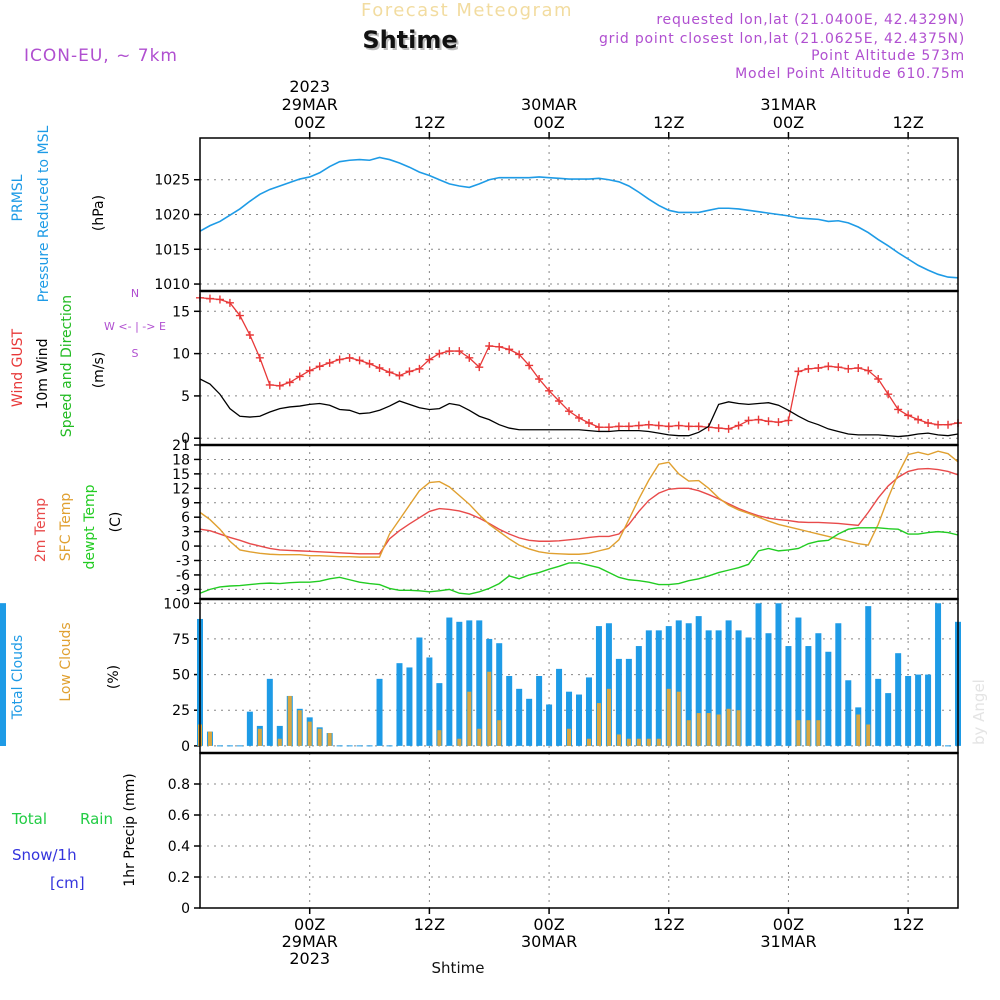  Describe the element at coordinates (579, 217) in the screenshot. I see `prmsl-line` at that location.